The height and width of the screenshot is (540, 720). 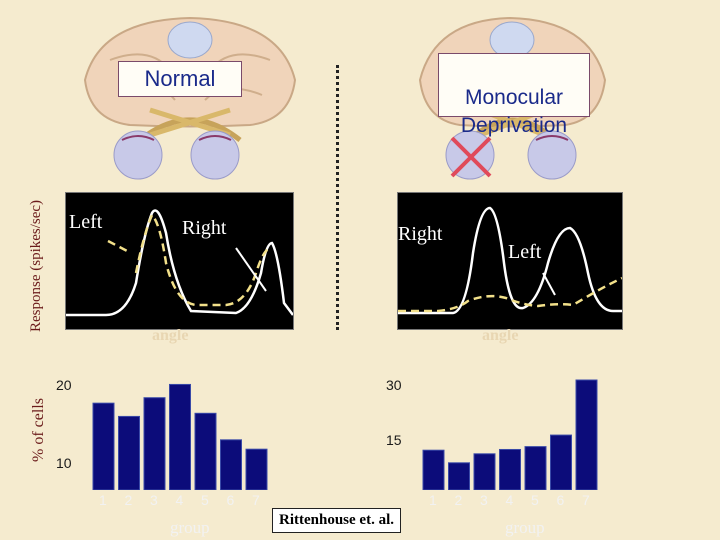 I want to click on cells-axis-label: % of cells, so click(x=38, y=430).